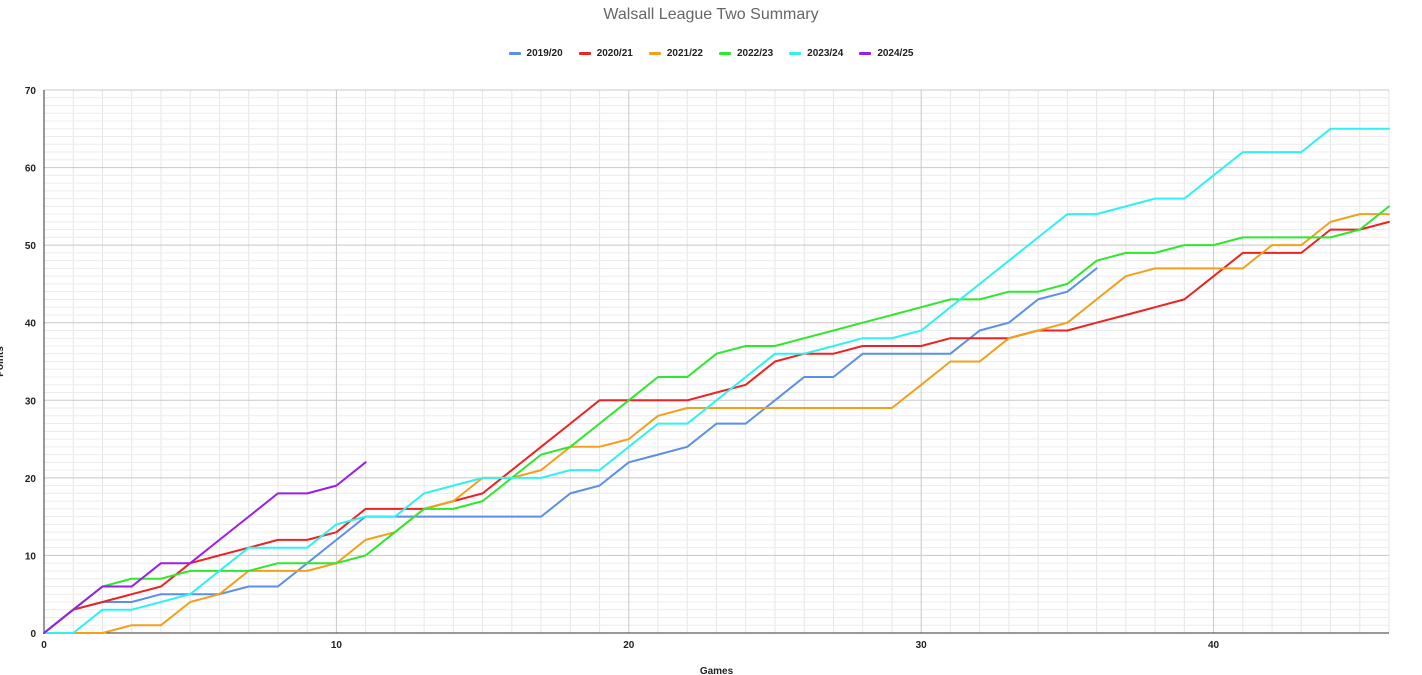 Image resolution: width=1422 pixels, height=675 pixels. What do you see at coordinates (629, 645) in the screenshot?
I see `x-tick-label: 20` at bounding box center [629, 645].